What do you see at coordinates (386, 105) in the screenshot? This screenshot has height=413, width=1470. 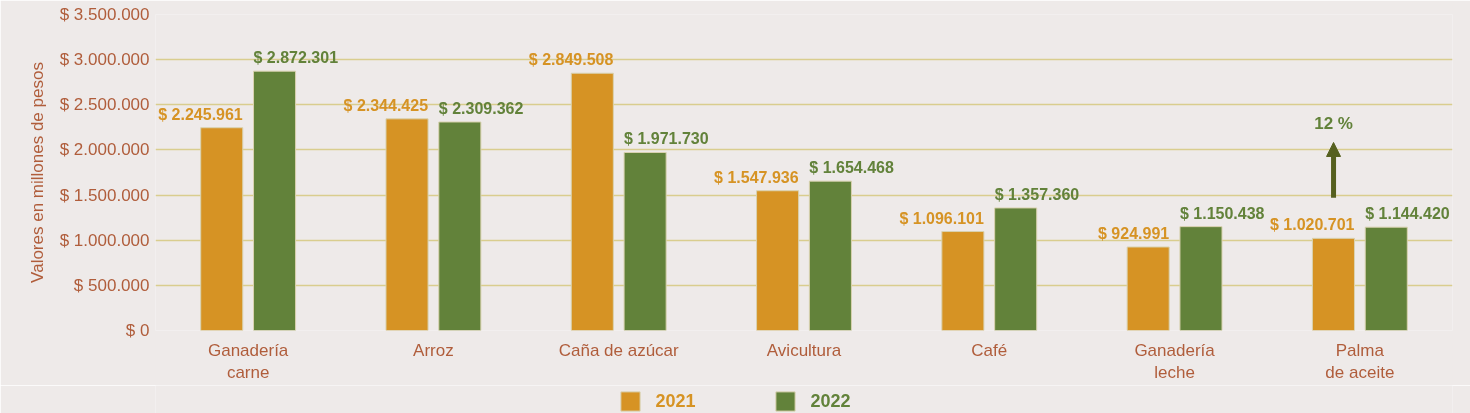 I see `data-label: $ 2.344.425` at bounding box center [386, 105].